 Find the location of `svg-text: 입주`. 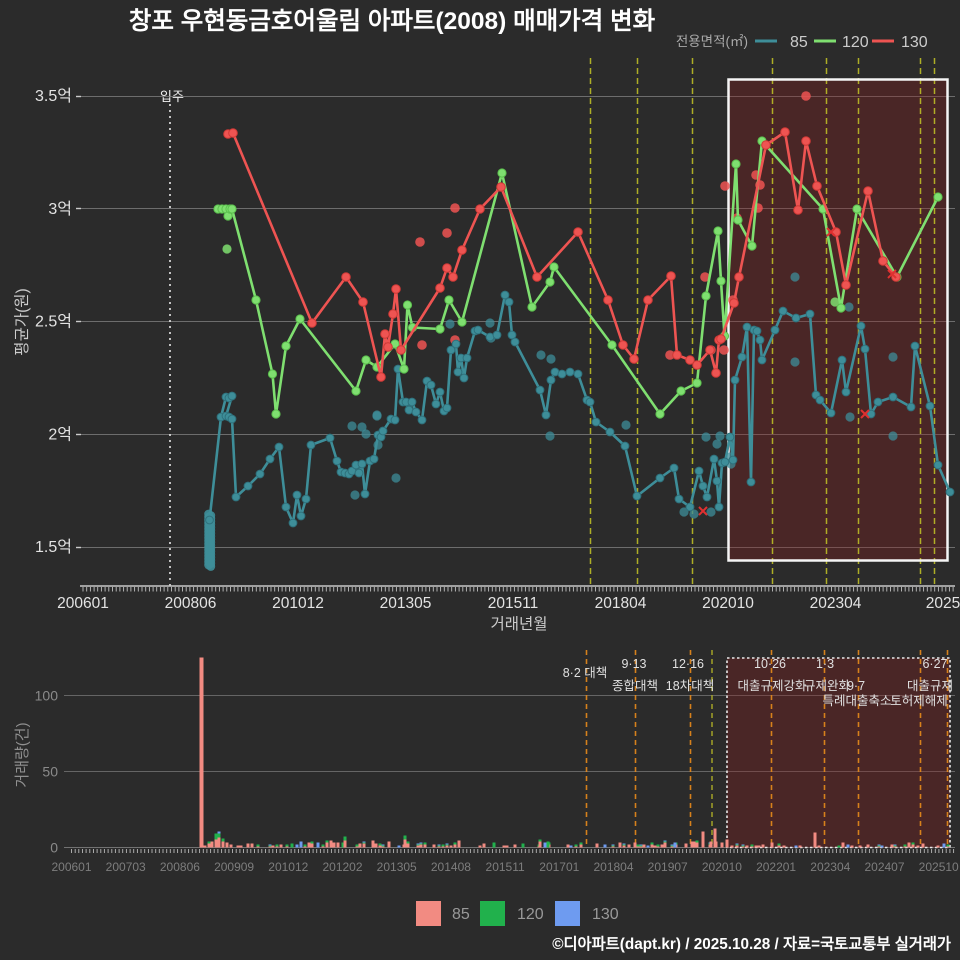

svg-text: 입주 is located at coordinates (172, 96).